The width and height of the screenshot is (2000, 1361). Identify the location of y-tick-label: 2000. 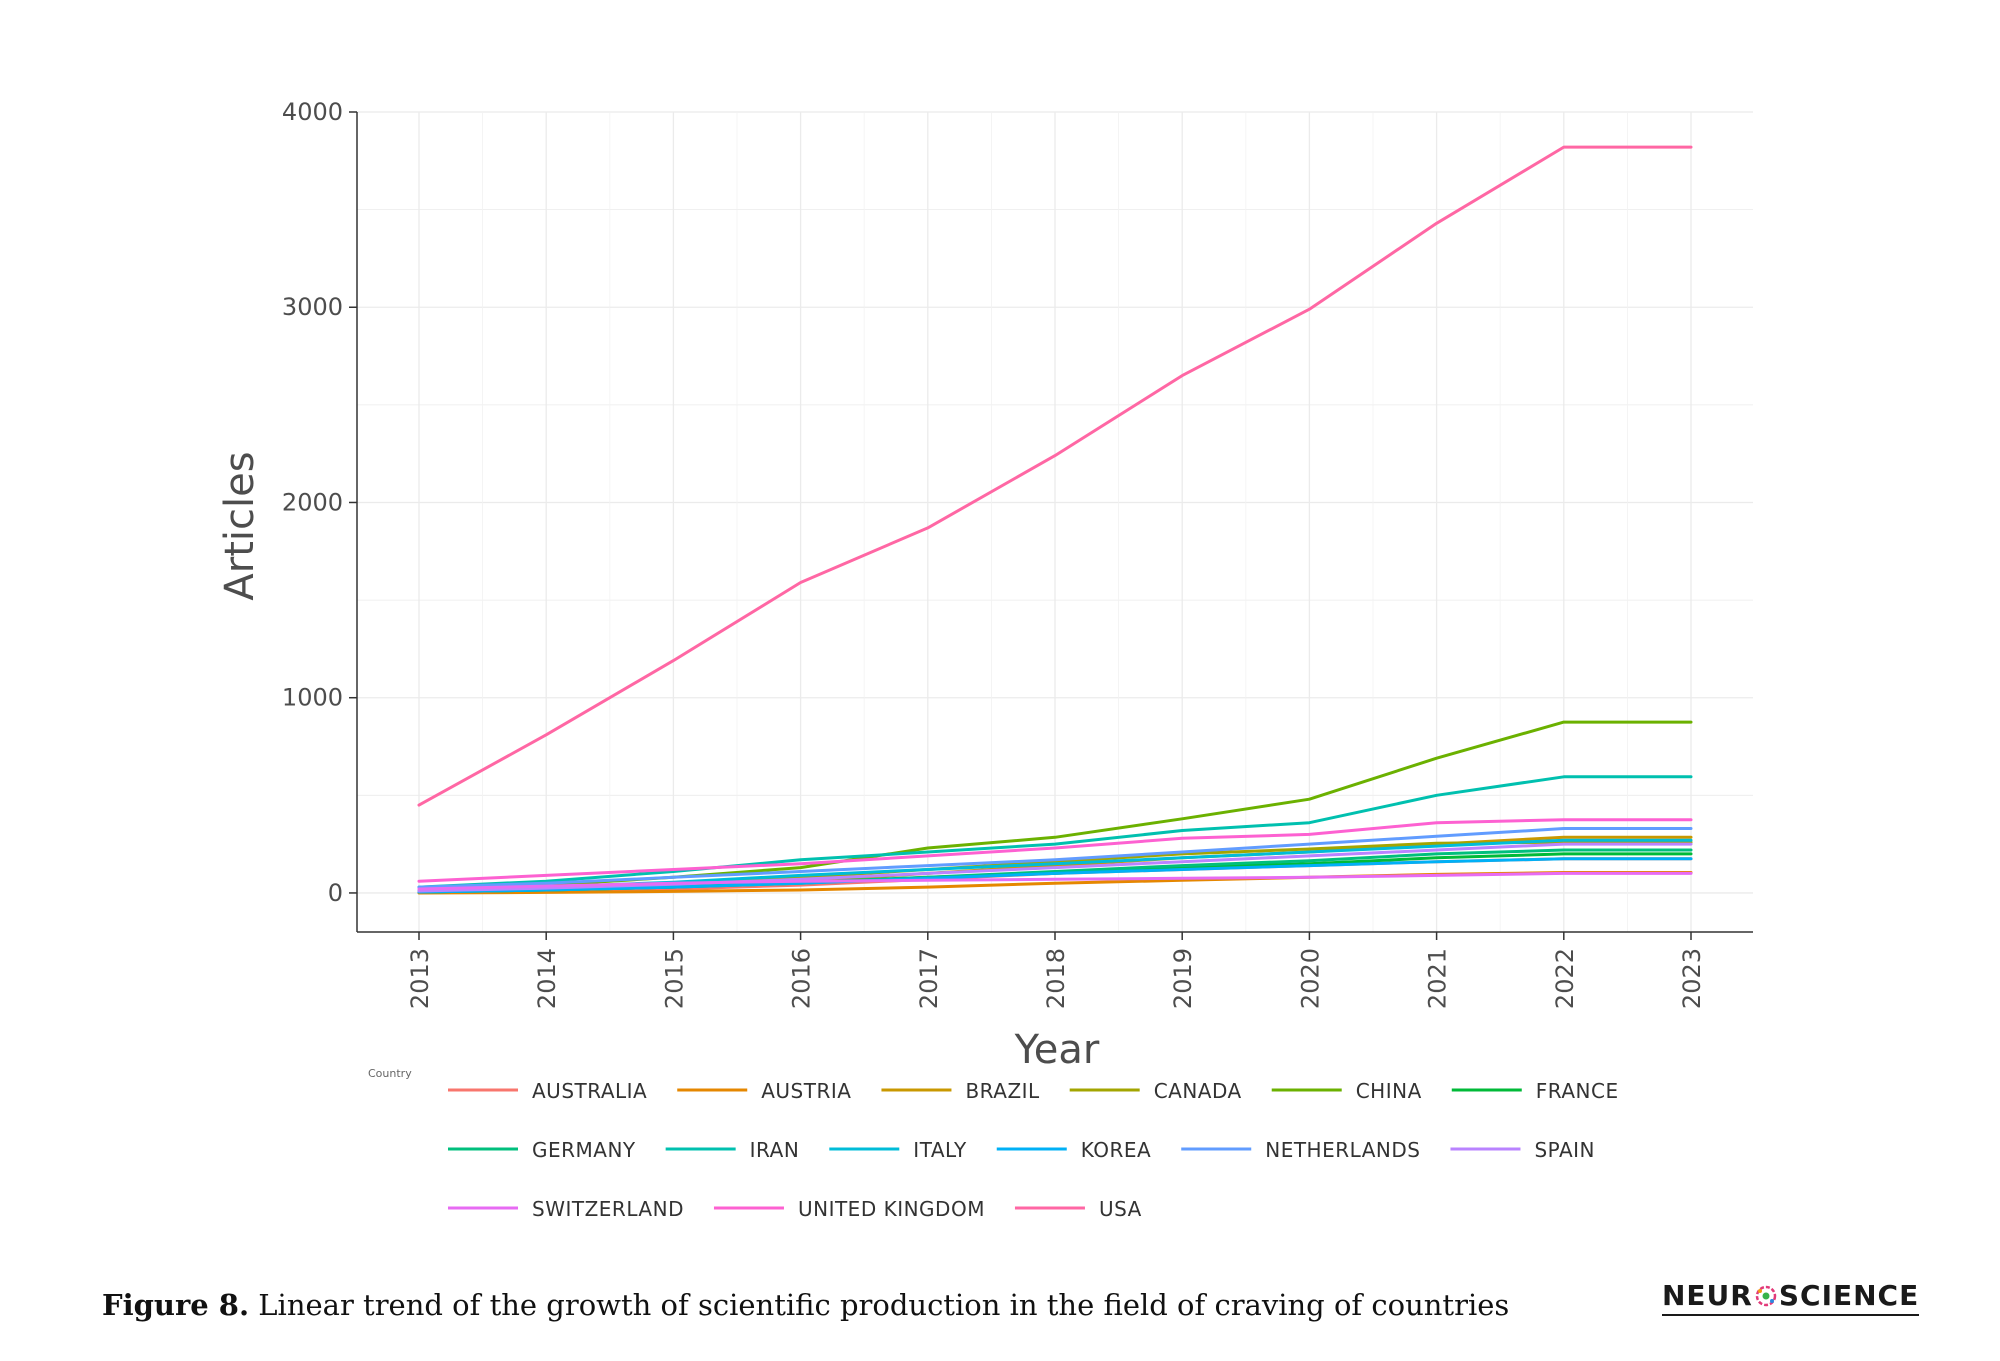
(312, 502).